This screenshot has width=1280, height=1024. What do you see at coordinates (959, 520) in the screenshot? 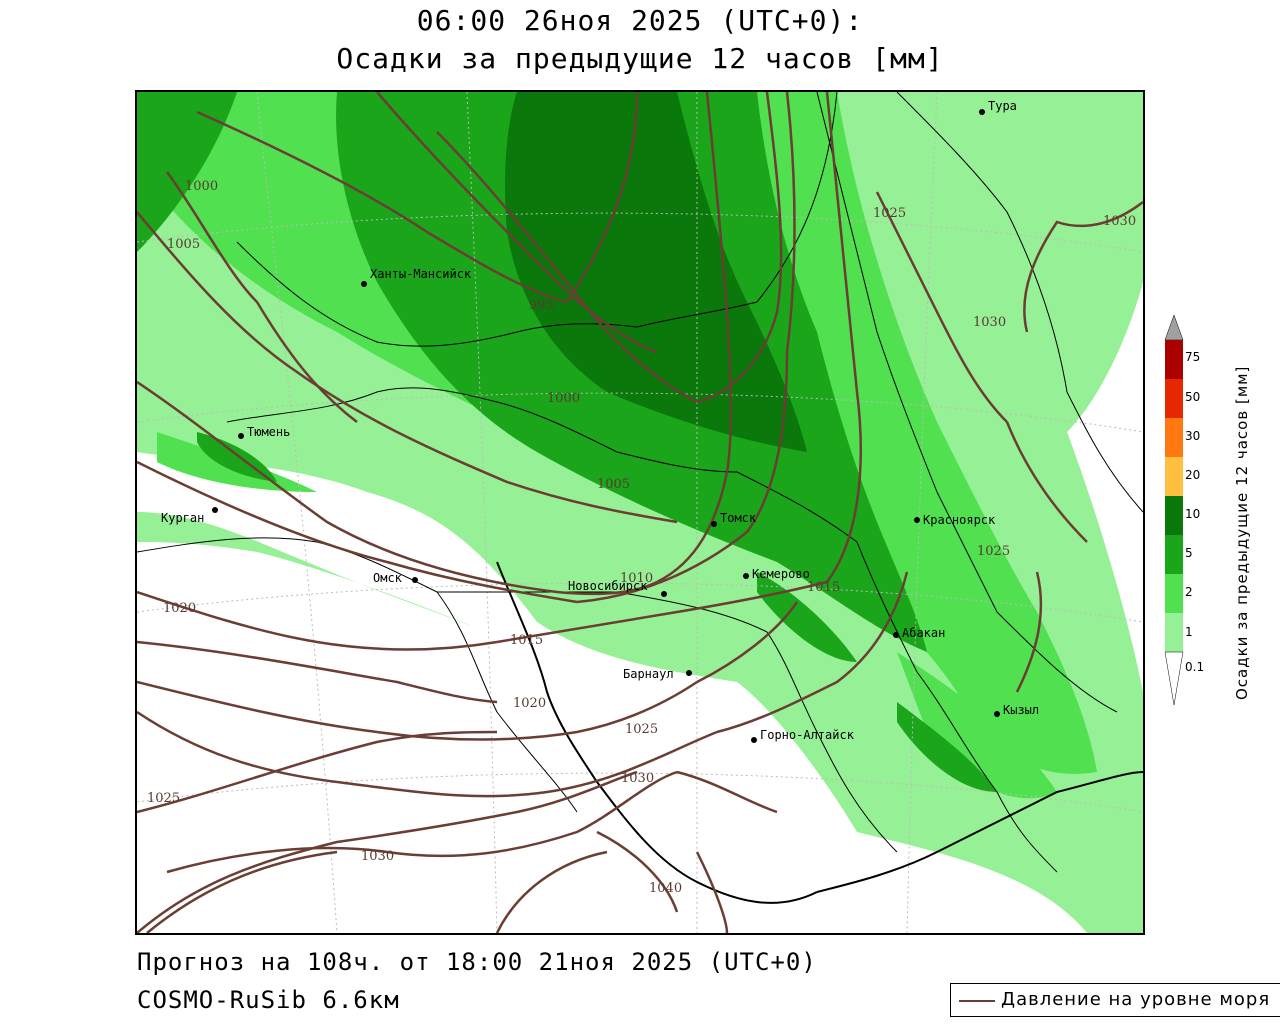
I see `svg-text: Красноярск` at bounding box center [959, 520].